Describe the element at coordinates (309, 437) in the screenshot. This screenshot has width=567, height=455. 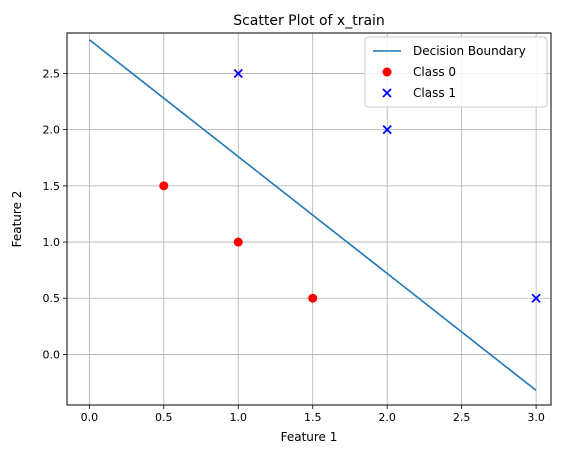
I see `x-axis-label: Feature 1` at that location.